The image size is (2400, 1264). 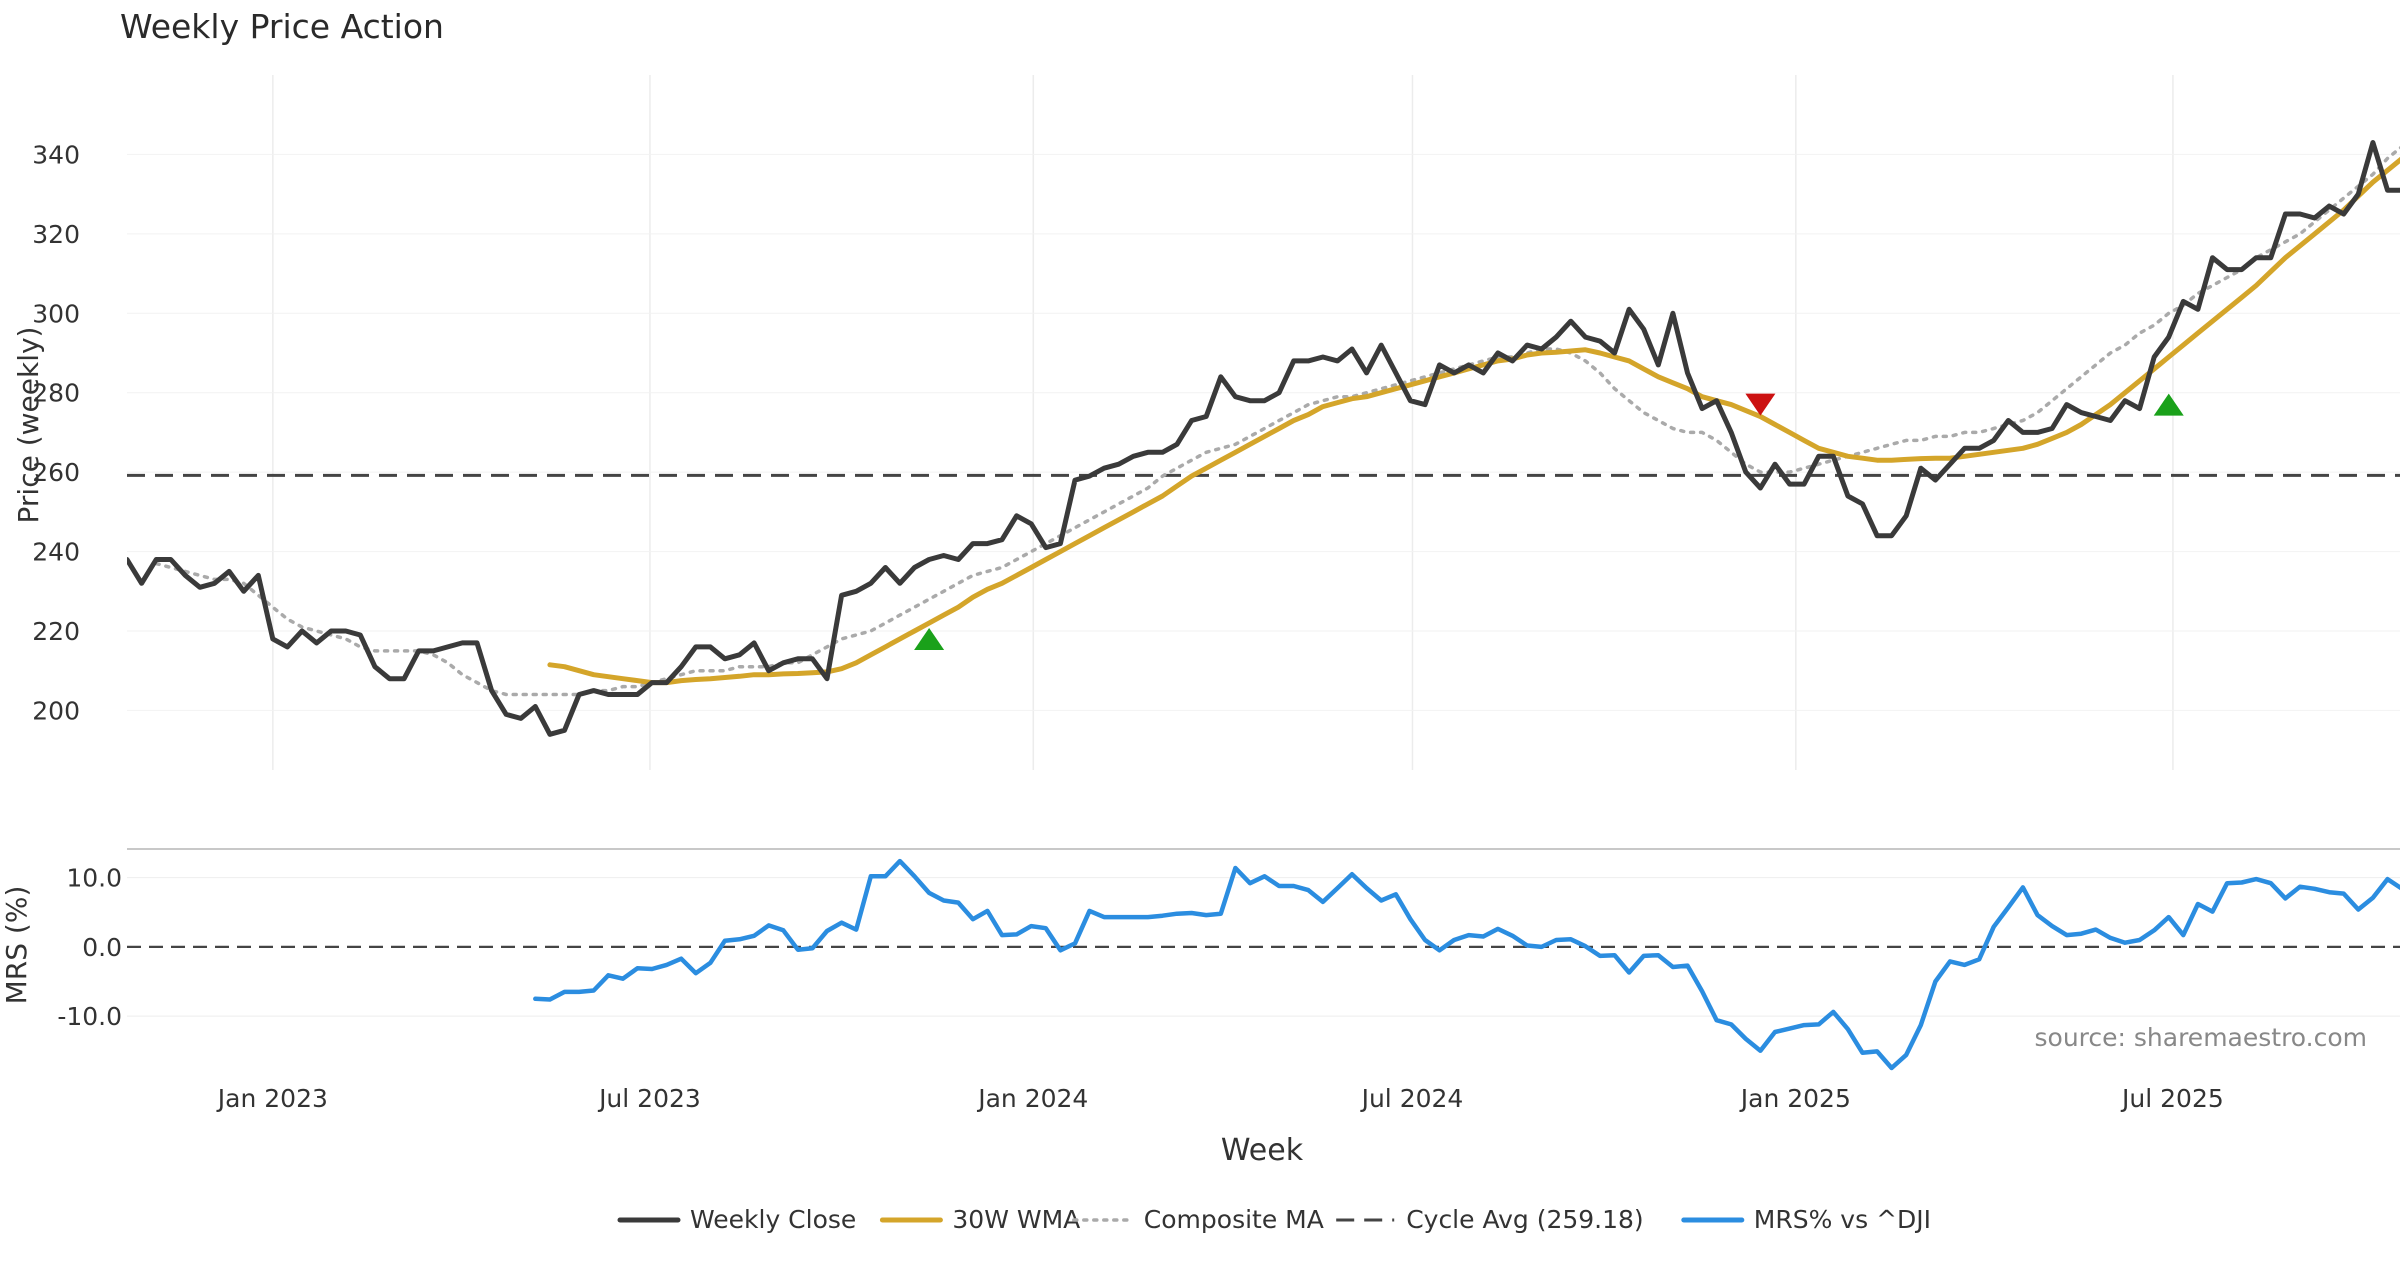 What do you see at coordinates (56, 710) in the screenshot?
I see `price-y-tick-label: 200` at bounding box center [56, 710].